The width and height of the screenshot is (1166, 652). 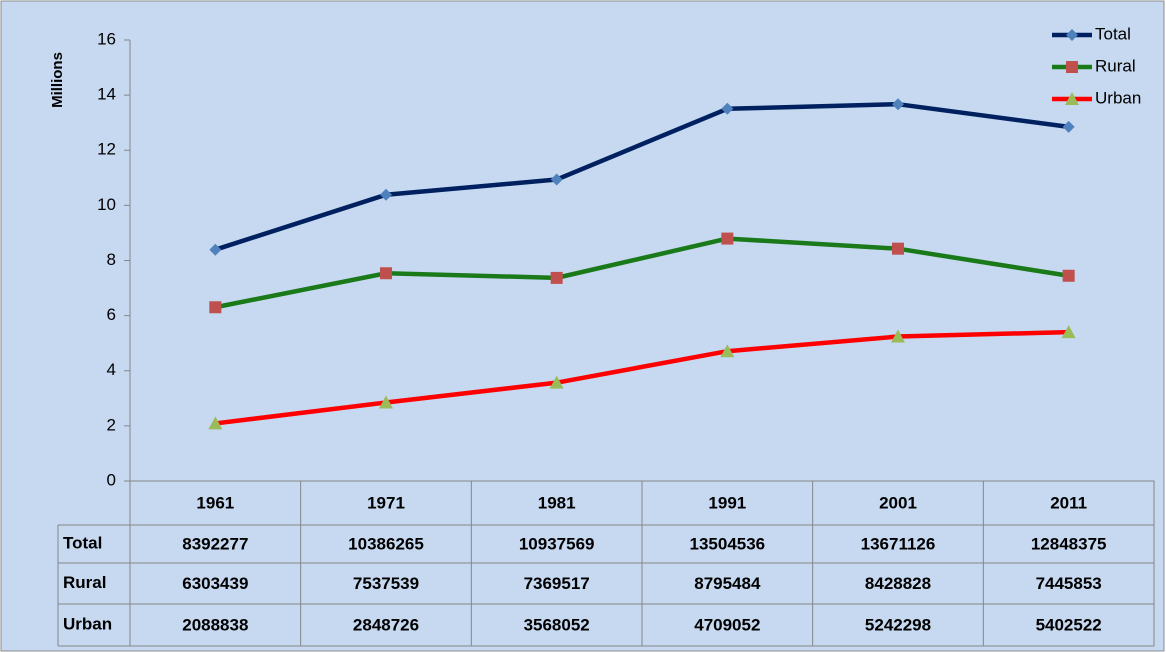 I want to click on table-cell: 8795484, so click(x=727, y=583).